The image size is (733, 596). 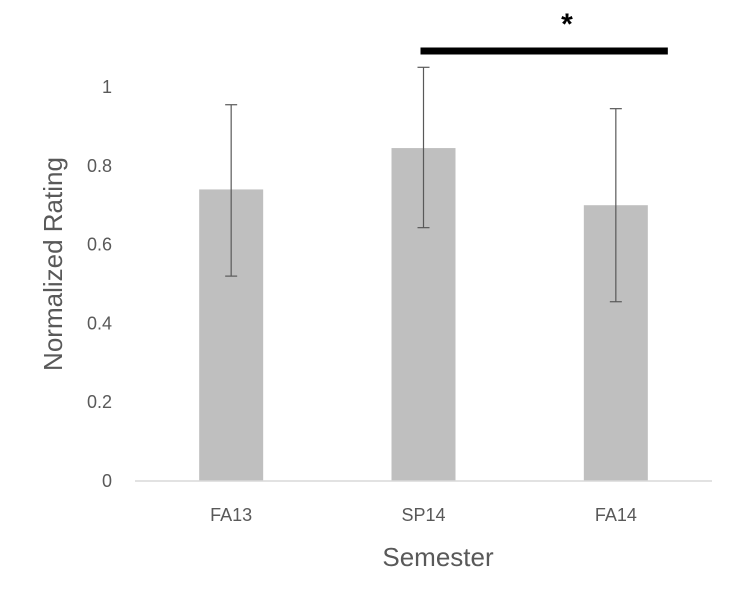 What do you see at coordinates (107, 87) in the screenshot?
I see `y-tick-label: 1` at bounding box center [107, 87].